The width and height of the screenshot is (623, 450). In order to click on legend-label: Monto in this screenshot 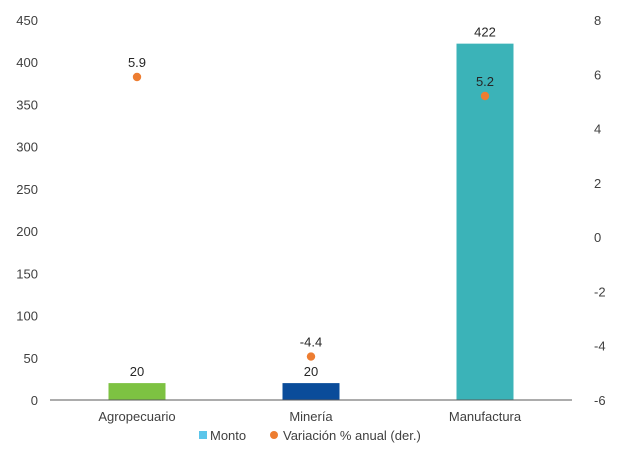, I will do `click(228, 435)`.